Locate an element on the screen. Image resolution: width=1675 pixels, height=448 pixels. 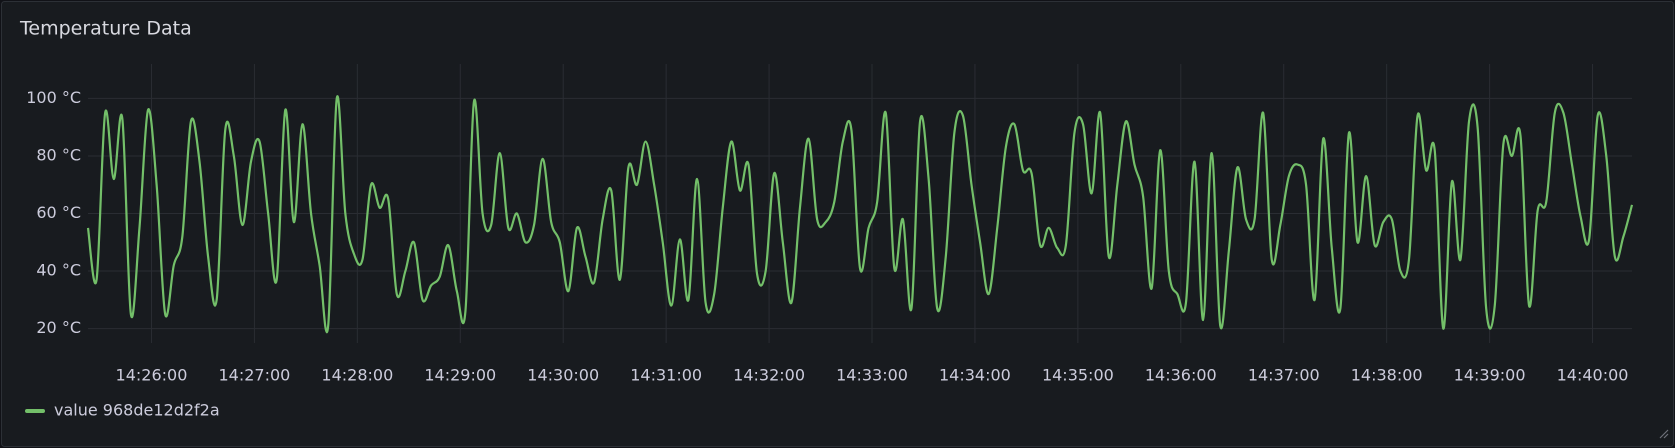
x-tick-label: 14:38:00 is located at coordinates (1387, 375).